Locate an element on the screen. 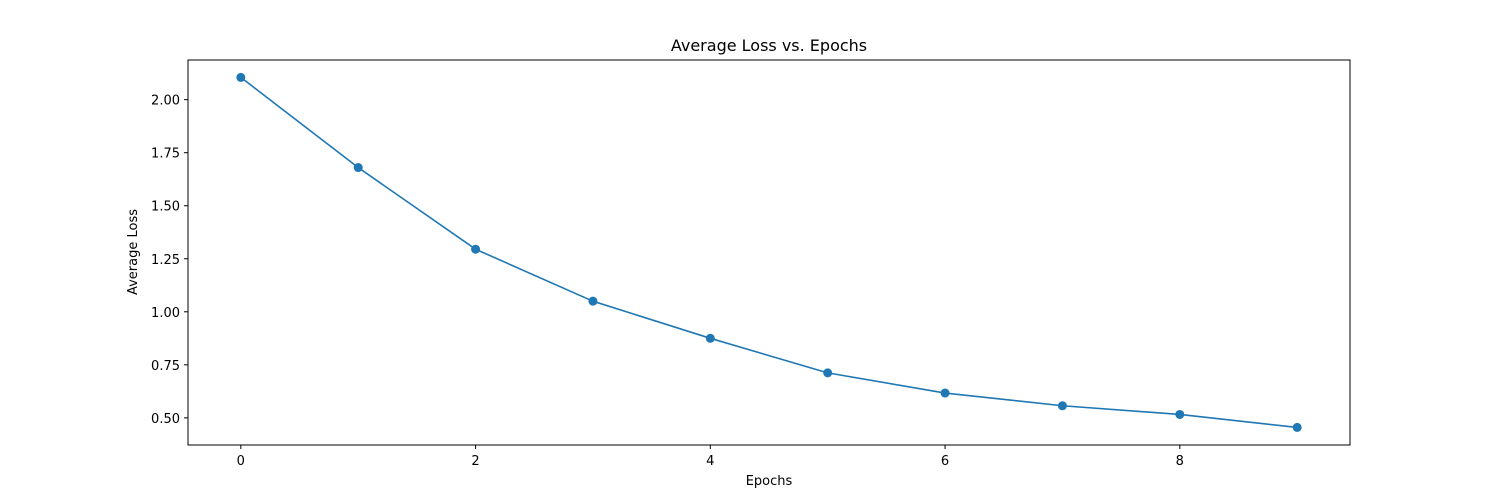  y-axis-label: Average Loss is located at coordinates (133, 252).